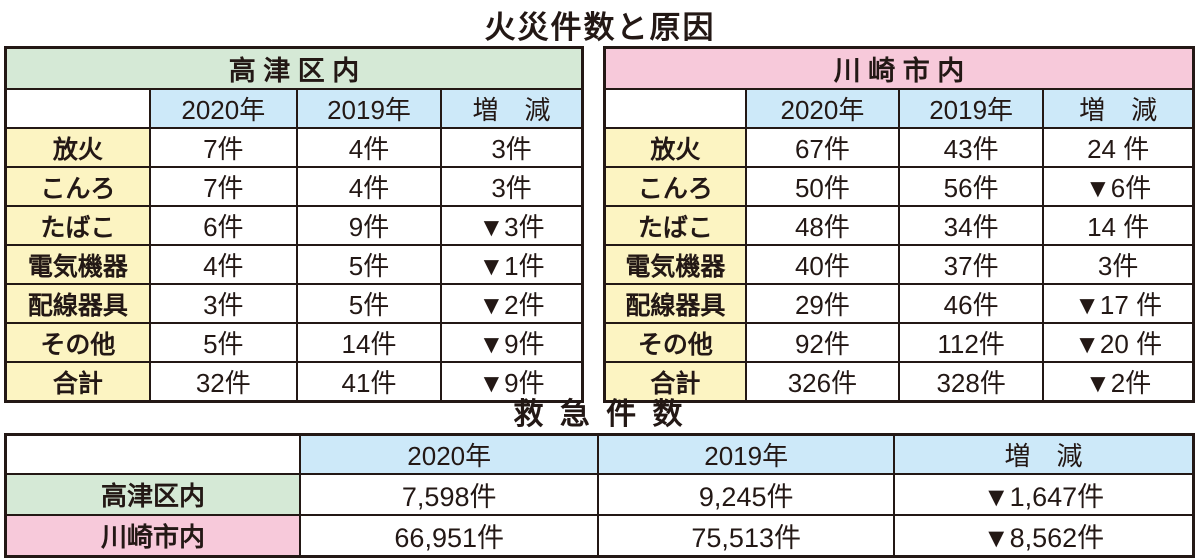  What do you see at coordinates (223, 264) in the screenshot?
I see `value-2020: 4件` at bounding box center [223, 264].